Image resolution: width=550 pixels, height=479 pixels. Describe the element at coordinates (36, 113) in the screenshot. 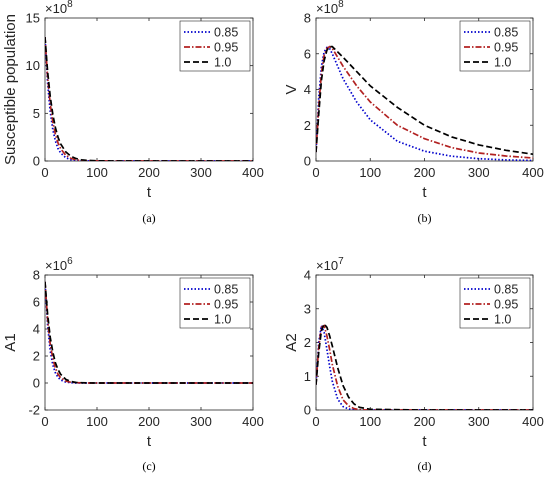

I see `y-tick-label: 5` at that location.